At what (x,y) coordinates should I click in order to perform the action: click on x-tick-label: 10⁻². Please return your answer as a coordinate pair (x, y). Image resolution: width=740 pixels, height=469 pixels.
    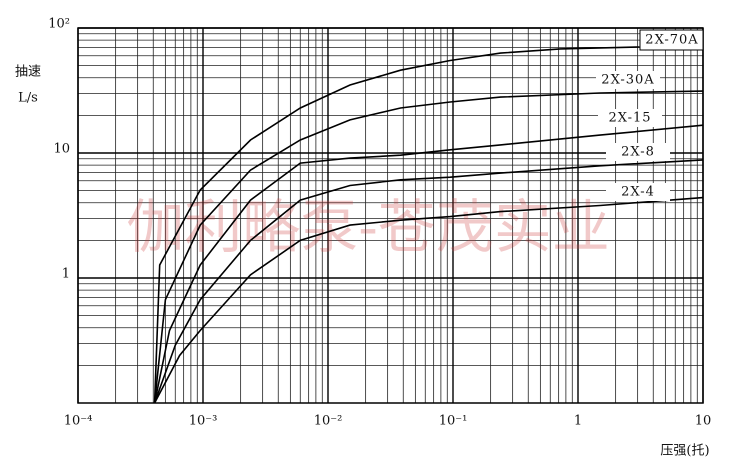
    Looking at the image, I should click on (328, 421).